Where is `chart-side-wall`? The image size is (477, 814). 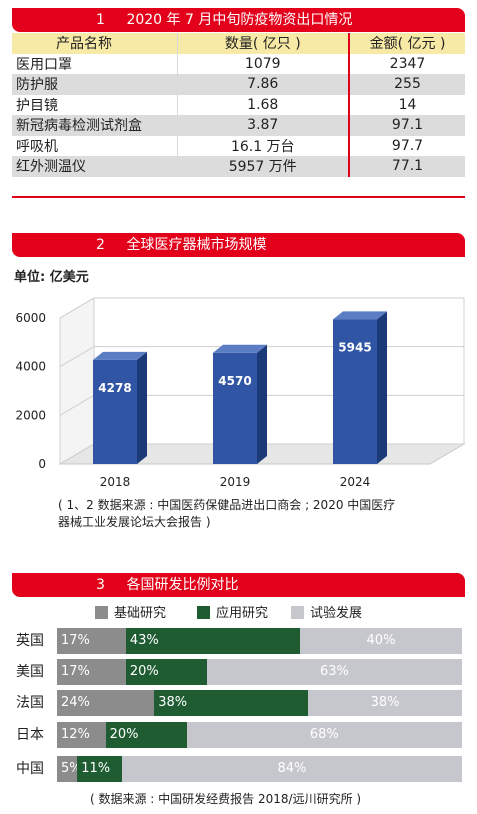
chart-side-wall is located at coordinates (77, 381).